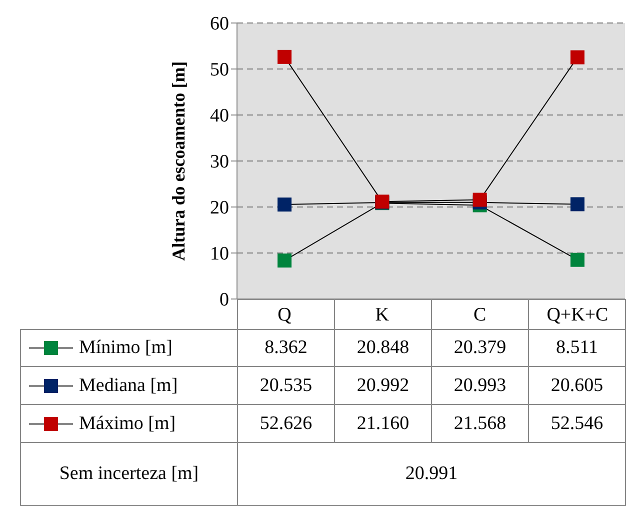 Image resolution: width=633 pixels, height=506 pixels. I want to click on text: Sem incerteza [m], so click(129, 474).